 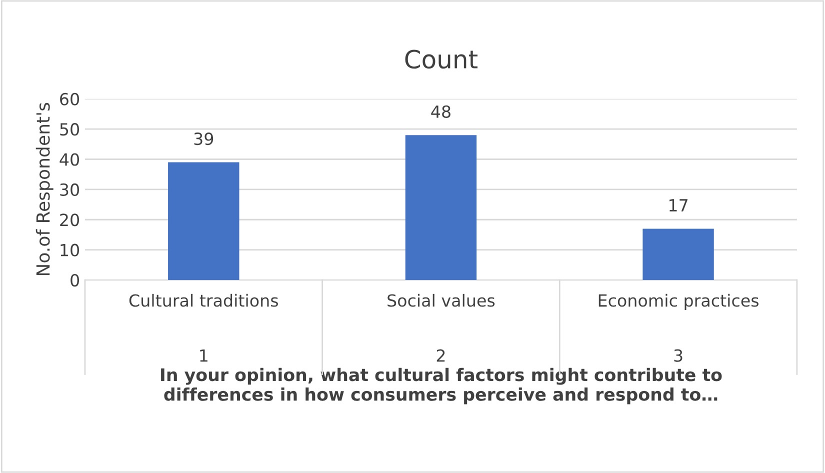 I want to click on category-label: Social values 2, so click(x=441, y=328).